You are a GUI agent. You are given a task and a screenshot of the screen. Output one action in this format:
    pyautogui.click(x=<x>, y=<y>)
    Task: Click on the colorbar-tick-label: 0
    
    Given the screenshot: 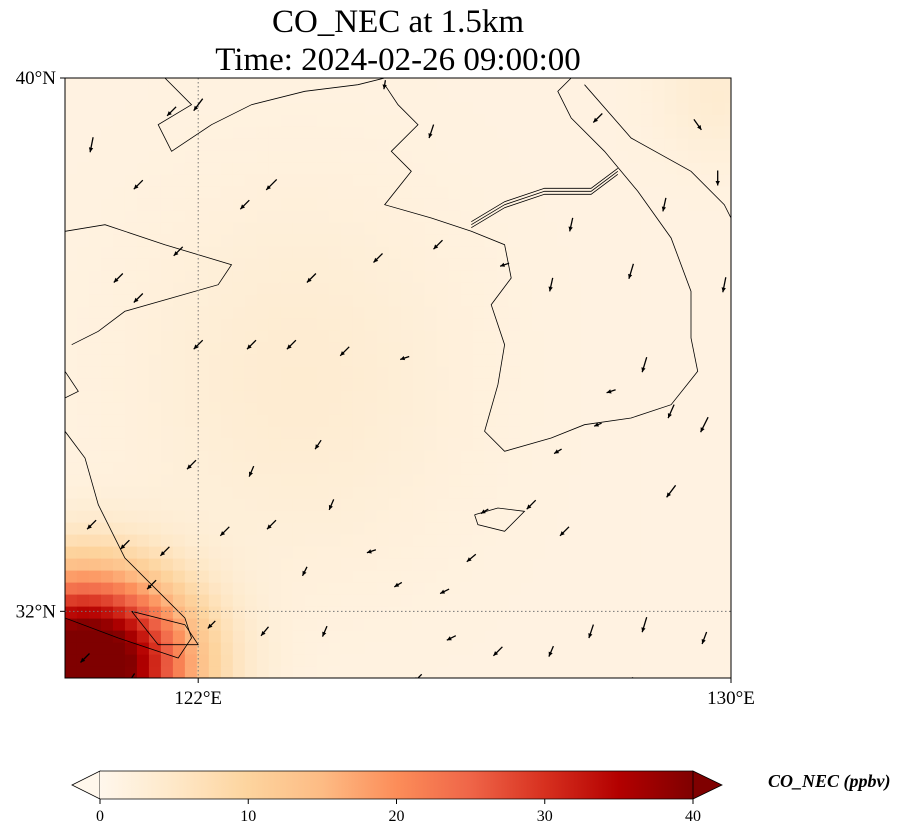 What is the action you would take?
    pyautogui.click(x=100, y=816)
    